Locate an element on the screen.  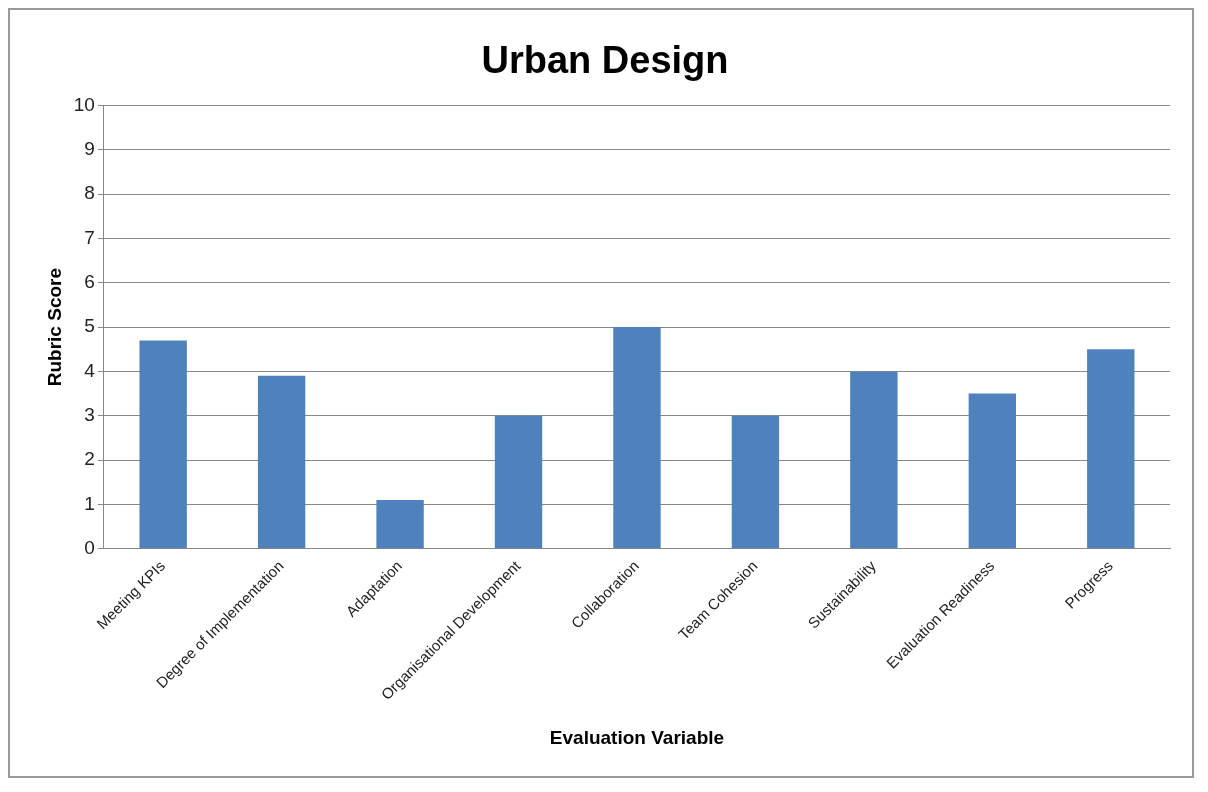
y-tick-label: 10 is located at coordinates (84, 104).